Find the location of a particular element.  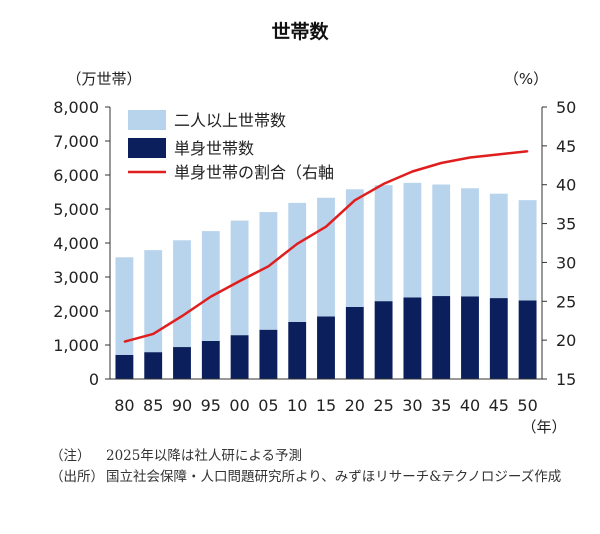

x-tick-label: 15 is located at coordinates (326, 405).